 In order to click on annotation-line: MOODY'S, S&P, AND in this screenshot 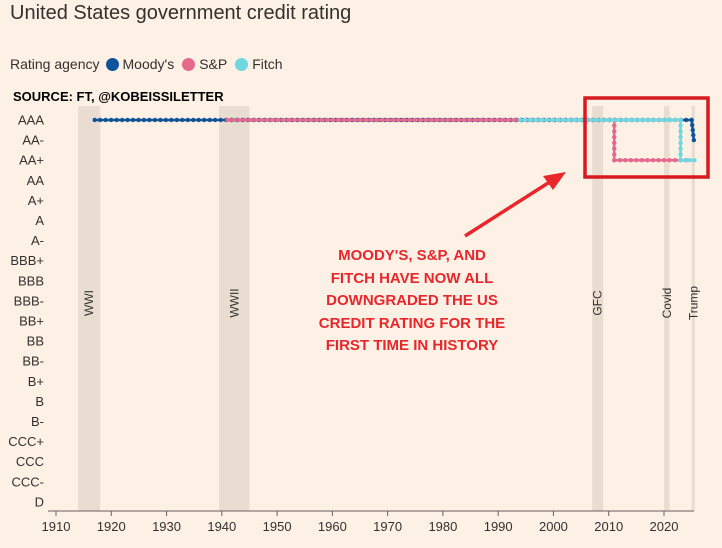, I will do `click(412, 255)`.